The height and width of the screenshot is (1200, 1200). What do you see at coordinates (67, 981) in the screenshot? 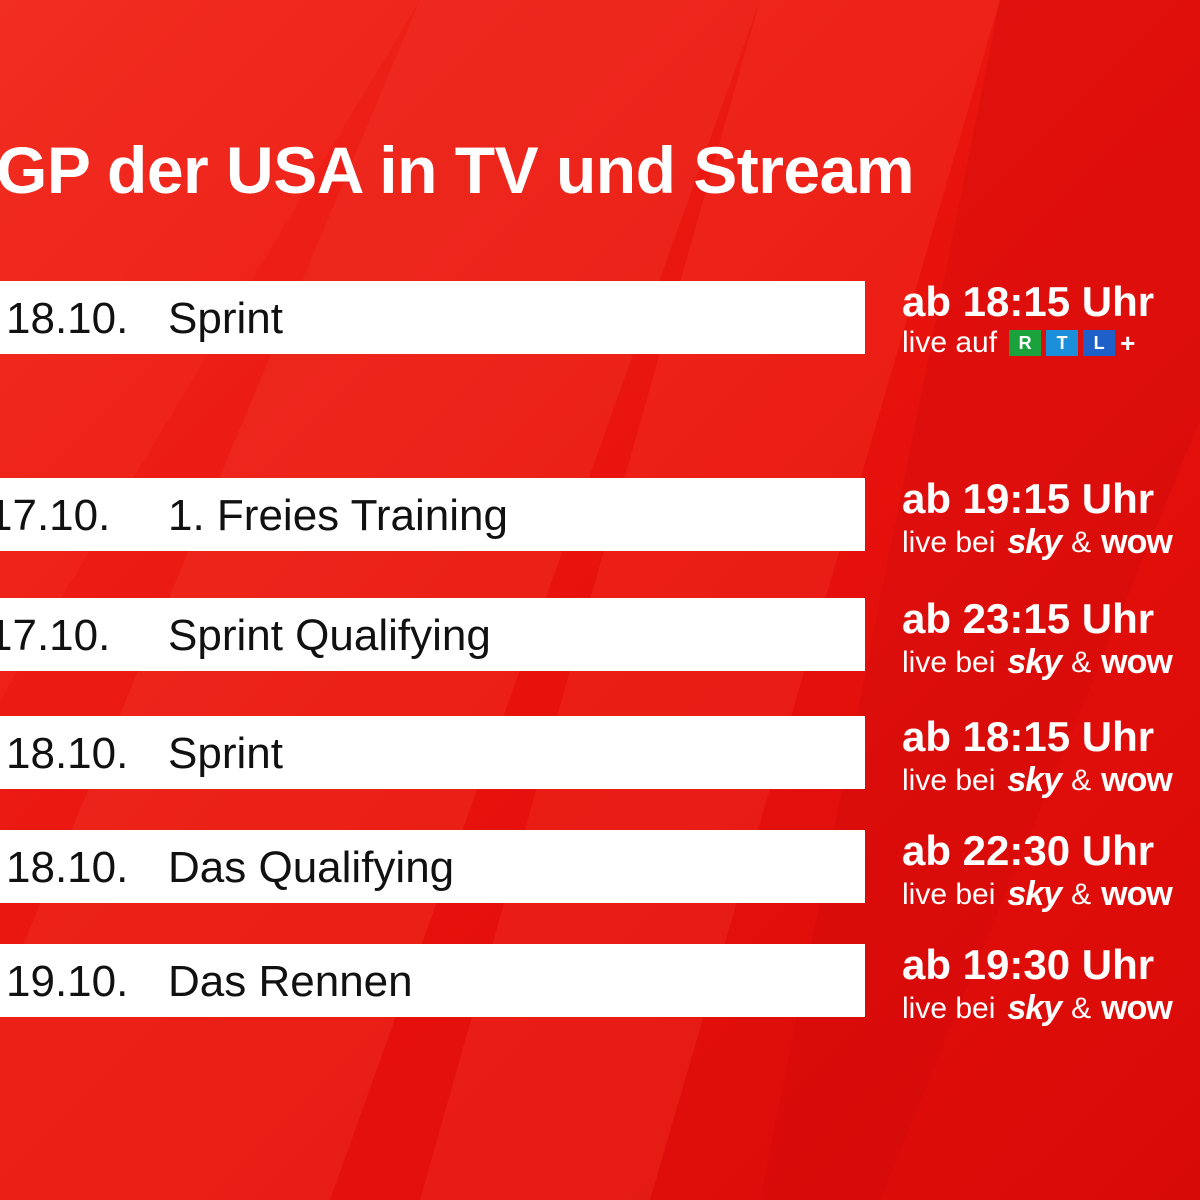
I see `schedule-date: 19.10.` at bounding box center [67, 981].